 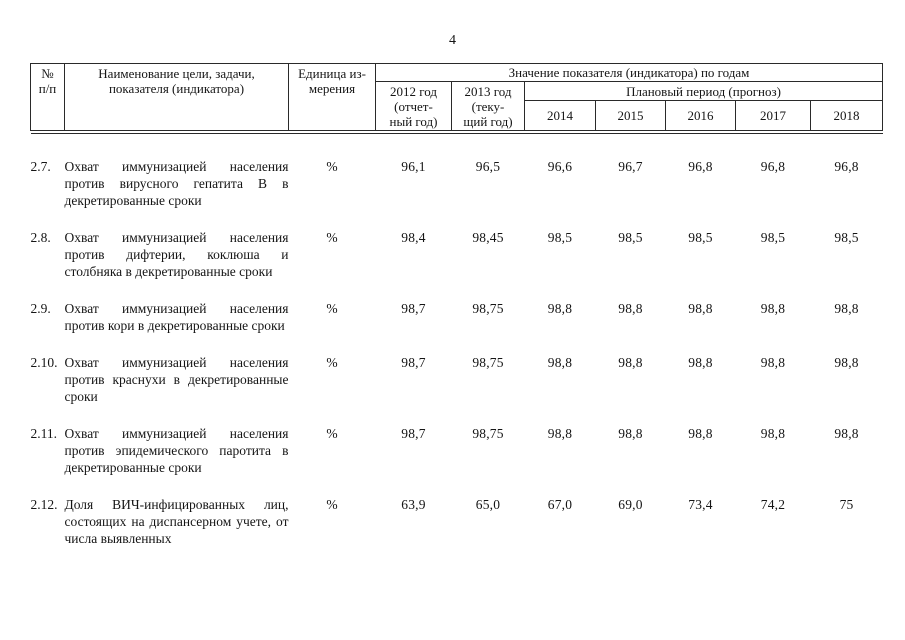 What do you see at coordinates (488, 504) in the screenshot?
I see `row-value-2013: 65,0` at bounding box center [488, 504].